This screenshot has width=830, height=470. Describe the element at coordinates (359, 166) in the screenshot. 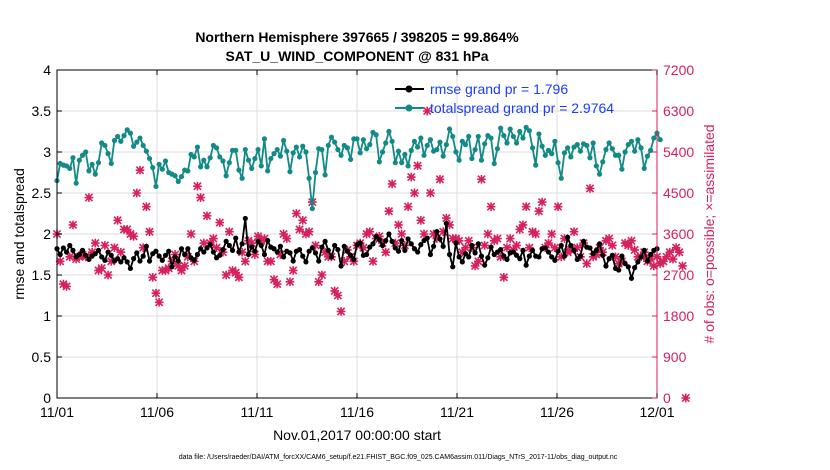

I see `spread-series-line` at that location.